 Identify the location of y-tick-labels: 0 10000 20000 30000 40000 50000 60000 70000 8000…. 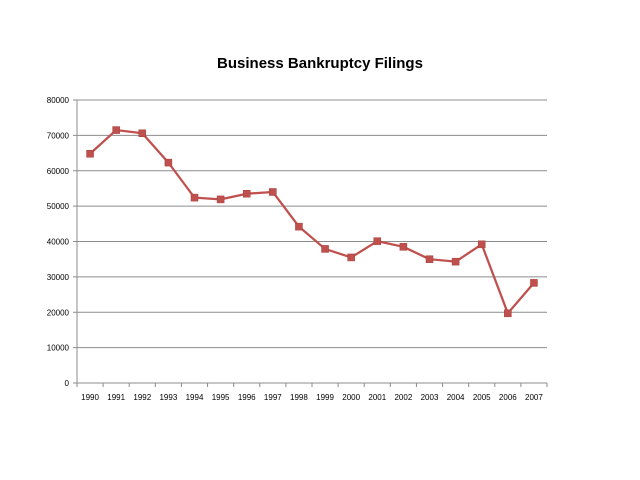
(58, 242).